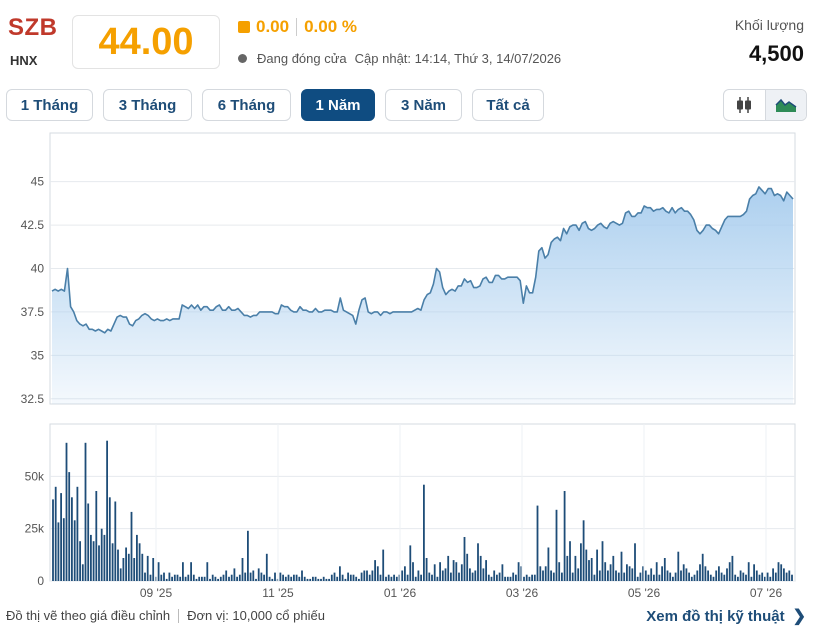 Image resolution: width=816 pixels, height=626 pixels. What do you see at coordinates (522, 593) in the screenshot?
I see `x-axis-tick-label: 03 '26` at bounding box center [522, 593].